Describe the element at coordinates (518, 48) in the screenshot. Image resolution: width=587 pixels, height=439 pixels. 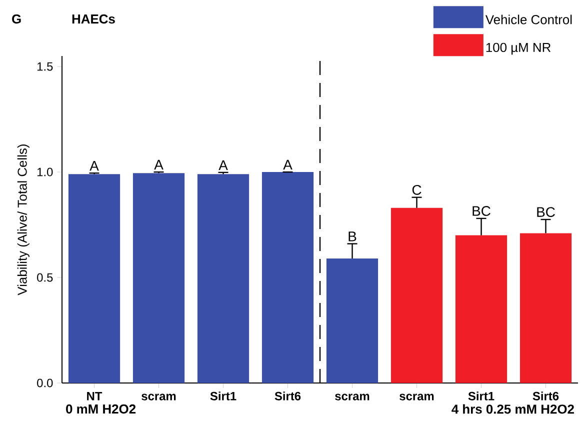
I see `legend-label: 100 µM NR` at that location.